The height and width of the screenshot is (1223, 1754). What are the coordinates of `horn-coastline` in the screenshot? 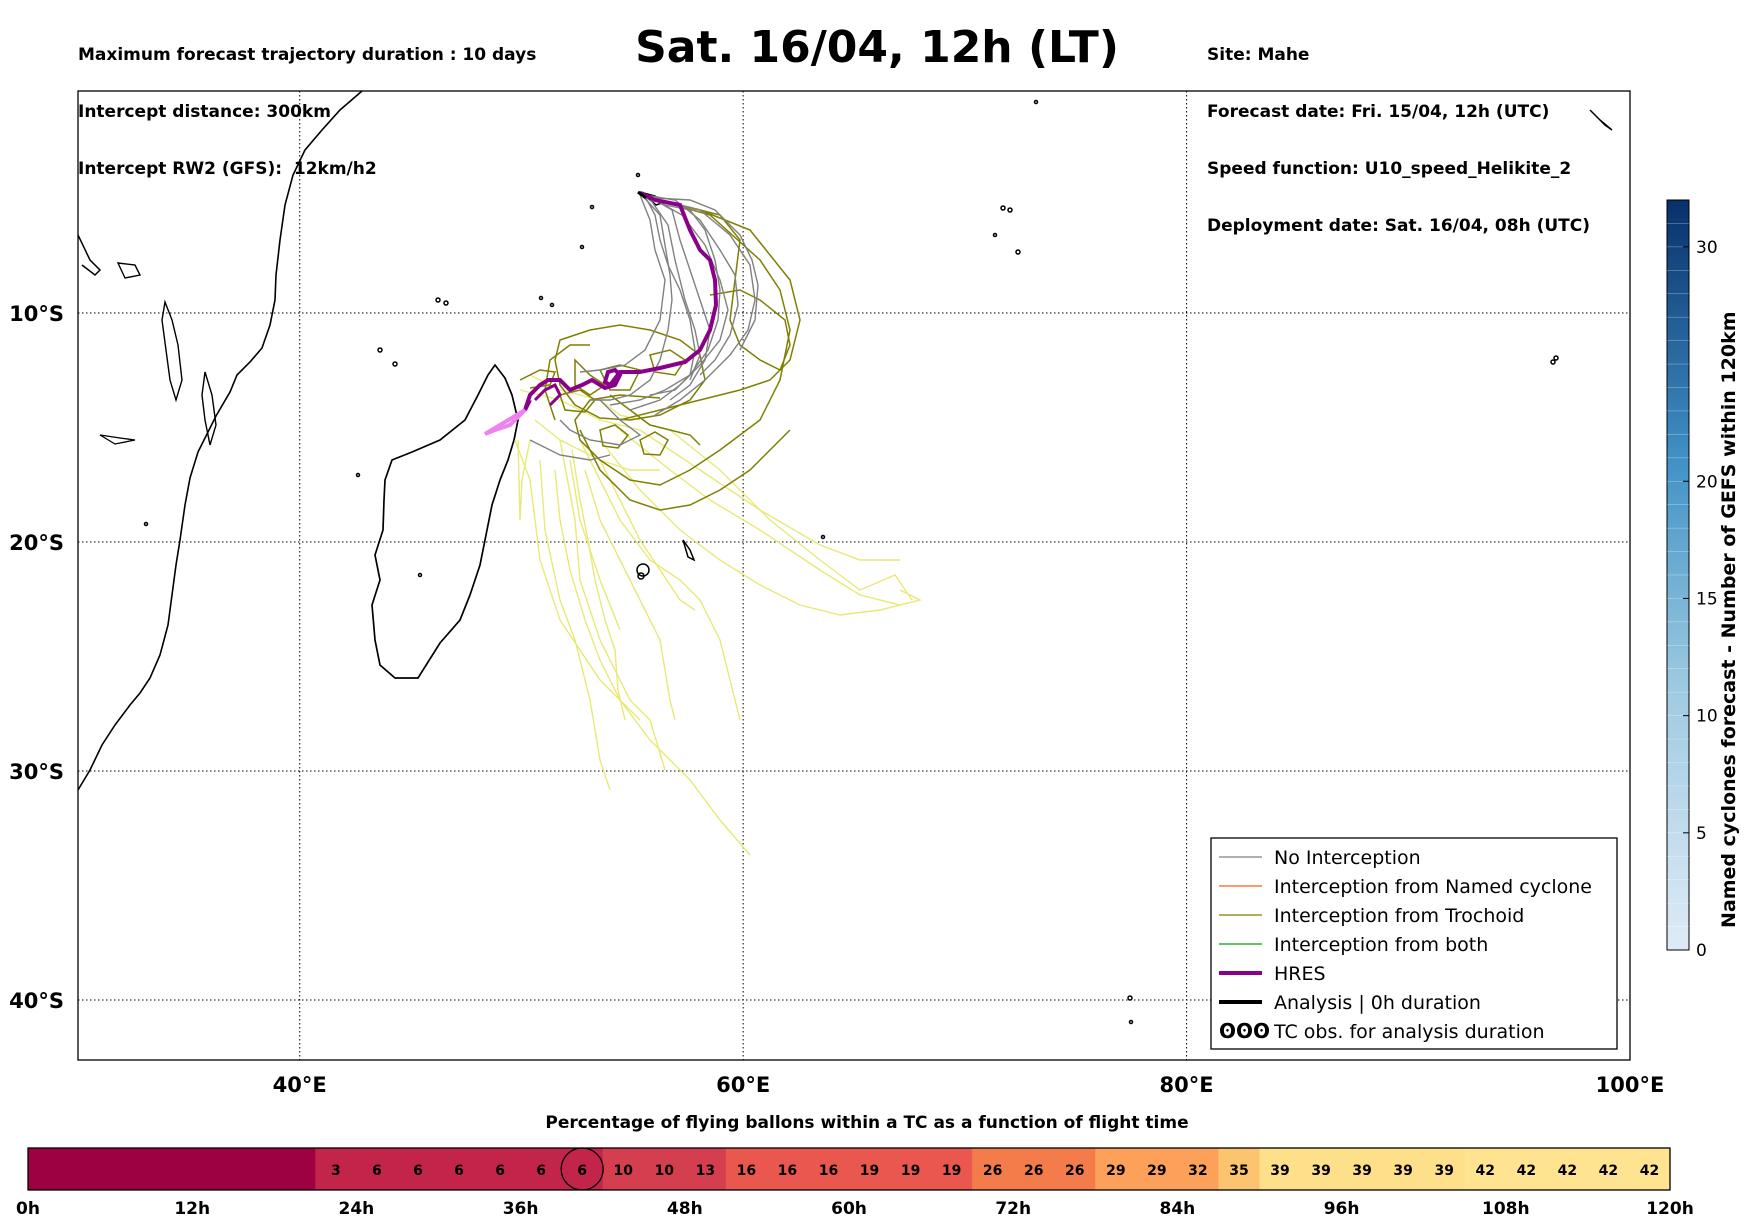 It's located at (90, 255).